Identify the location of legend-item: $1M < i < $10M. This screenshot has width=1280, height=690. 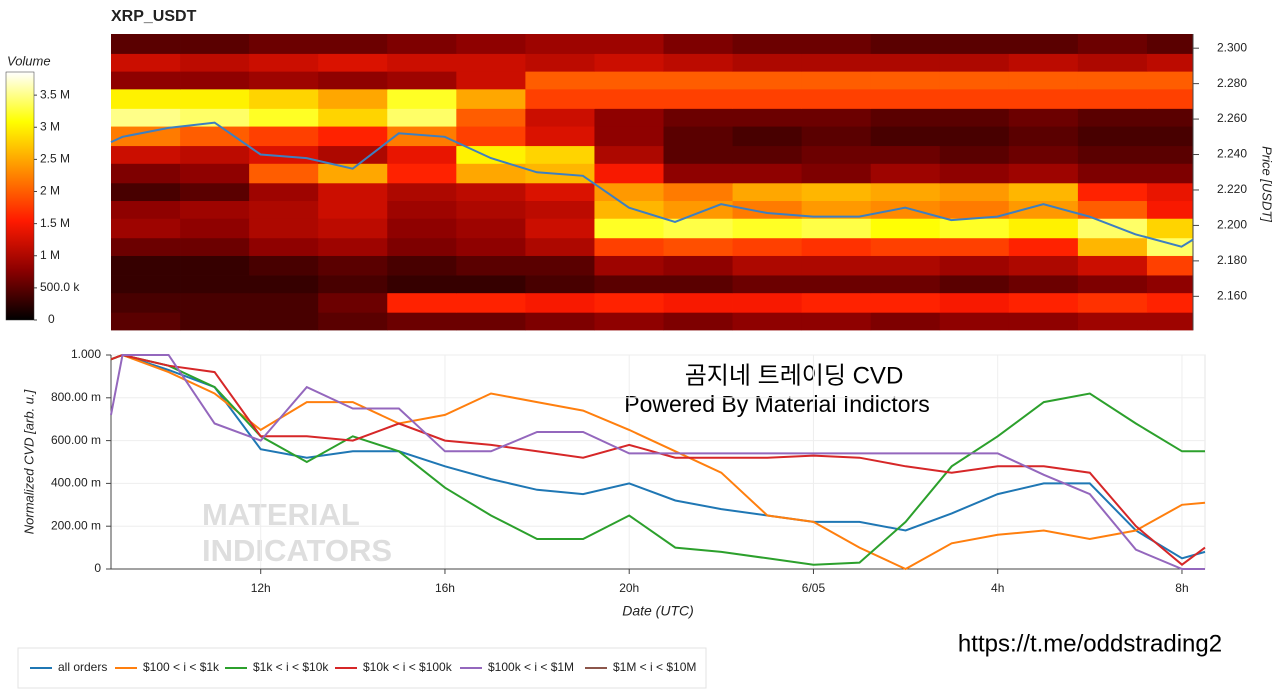
(640, 667).